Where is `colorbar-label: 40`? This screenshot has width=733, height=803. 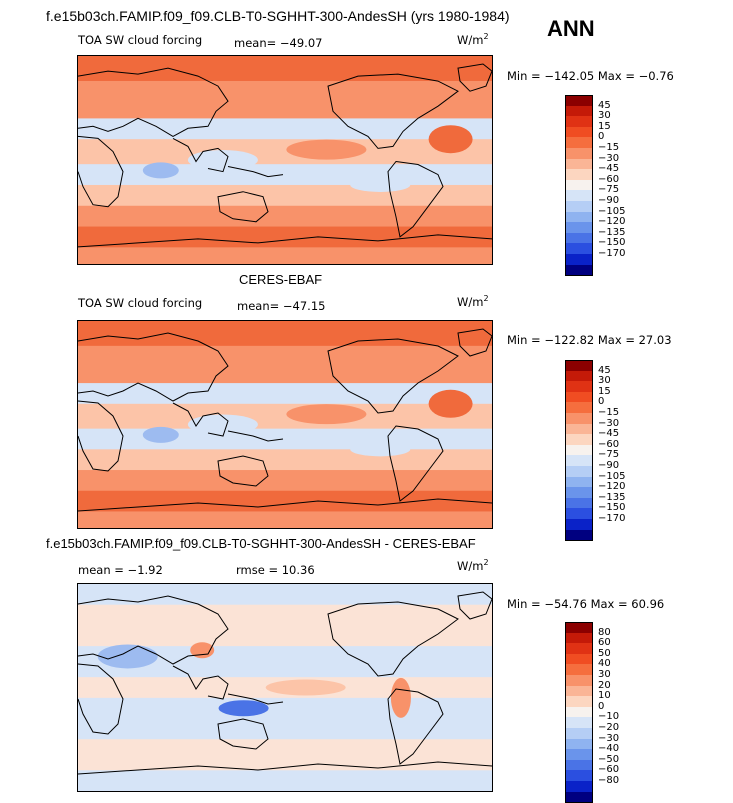 colorbar-label: 40 is located at coordinates (604, 664).